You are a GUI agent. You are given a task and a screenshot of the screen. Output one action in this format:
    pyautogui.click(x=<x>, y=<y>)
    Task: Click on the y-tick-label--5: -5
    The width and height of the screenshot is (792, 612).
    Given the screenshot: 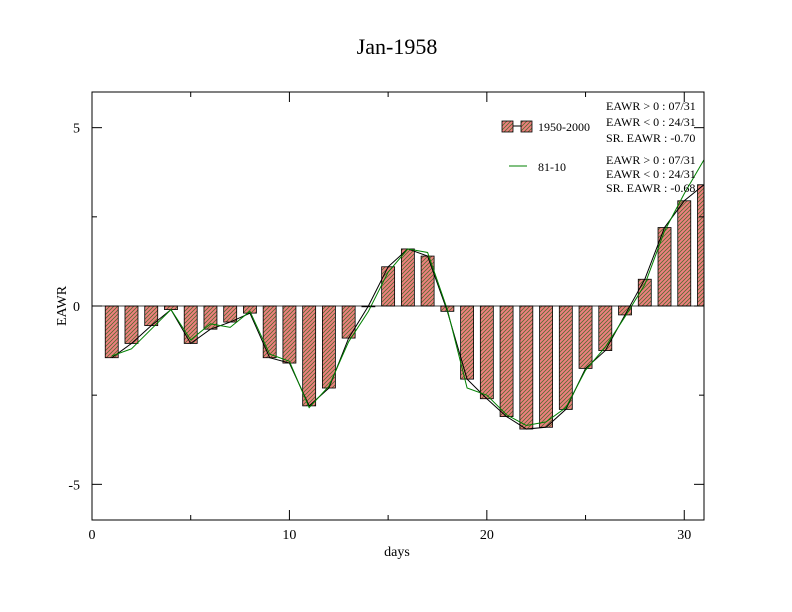 What is the action you would take?
    pyautogui.click(x=74, y=485)
    